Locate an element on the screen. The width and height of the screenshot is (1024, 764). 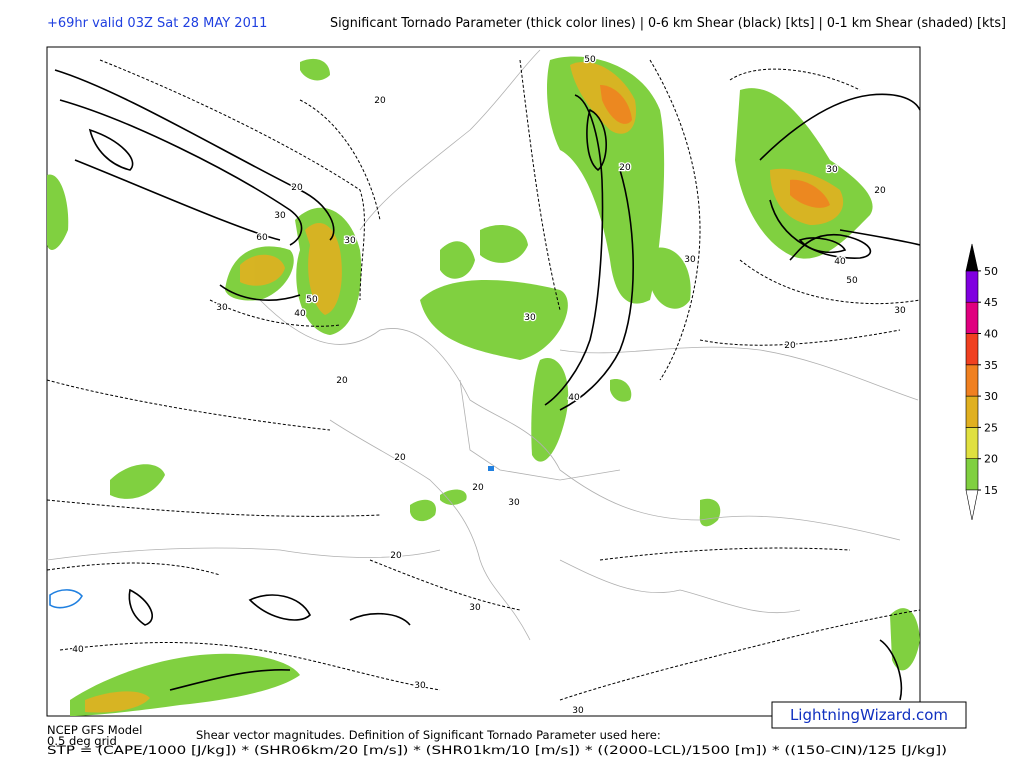
colorbar-label: 25 is located at coordinates (991, 427).